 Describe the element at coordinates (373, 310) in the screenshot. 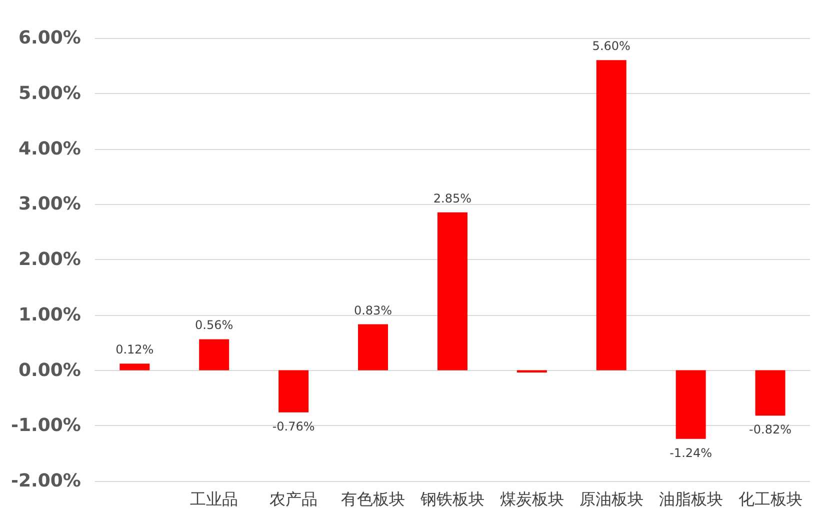

I see `data-label: 0.83%` at that location.